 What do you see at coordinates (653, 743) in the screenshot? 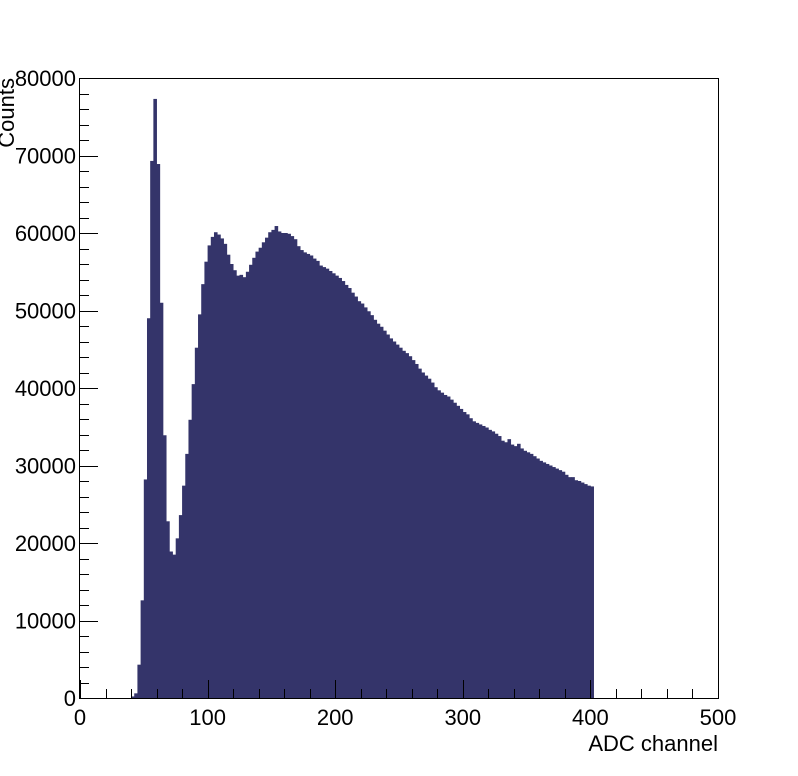
I see `x-axis-title: ADC channel` at bounding box center [653, 743].